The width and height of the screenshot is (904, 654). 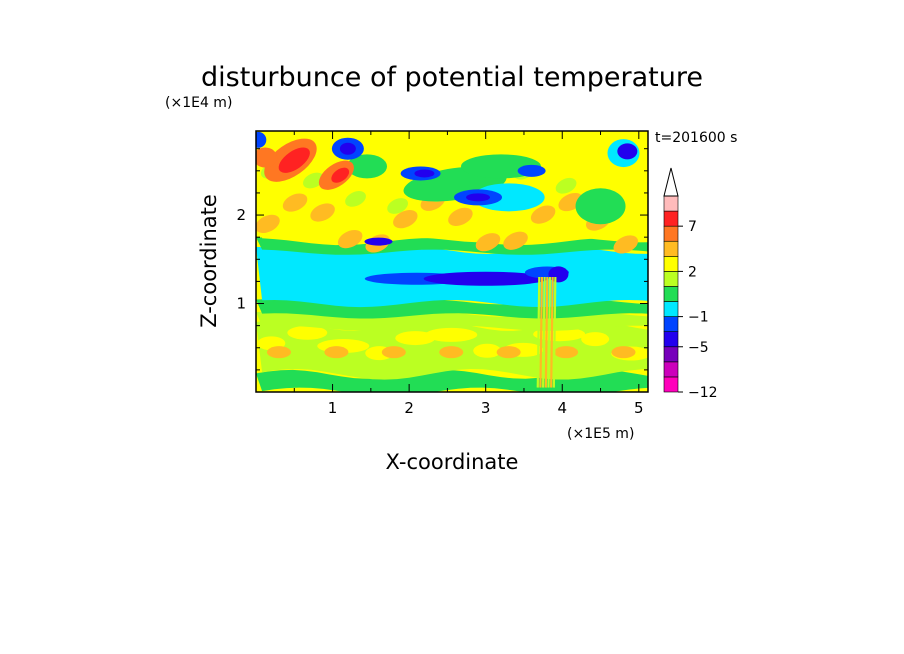 I want to click on colorbar: 7 2 −1 −5 −12, so click(x=690, y=284).